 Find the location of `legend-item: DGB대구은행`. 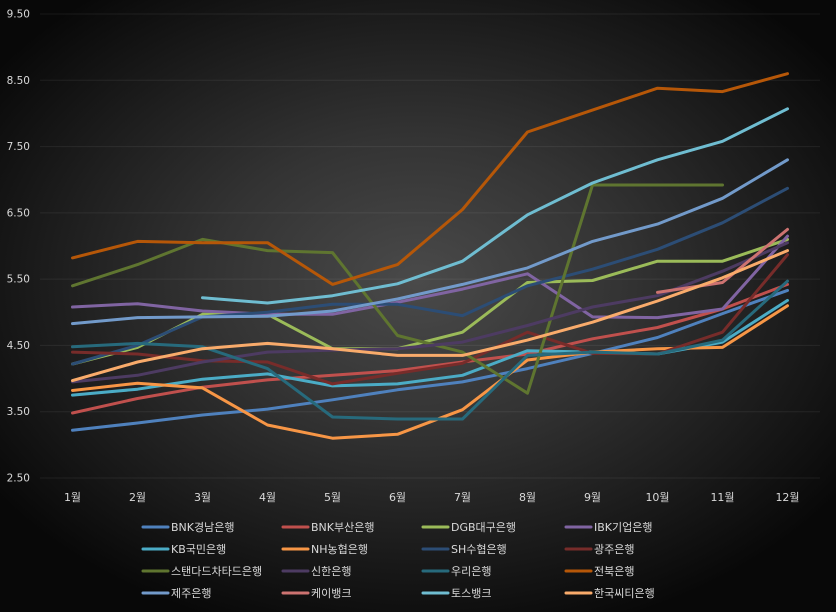

legend-item: DGB대구은행 is located at coordinates (468, 527).